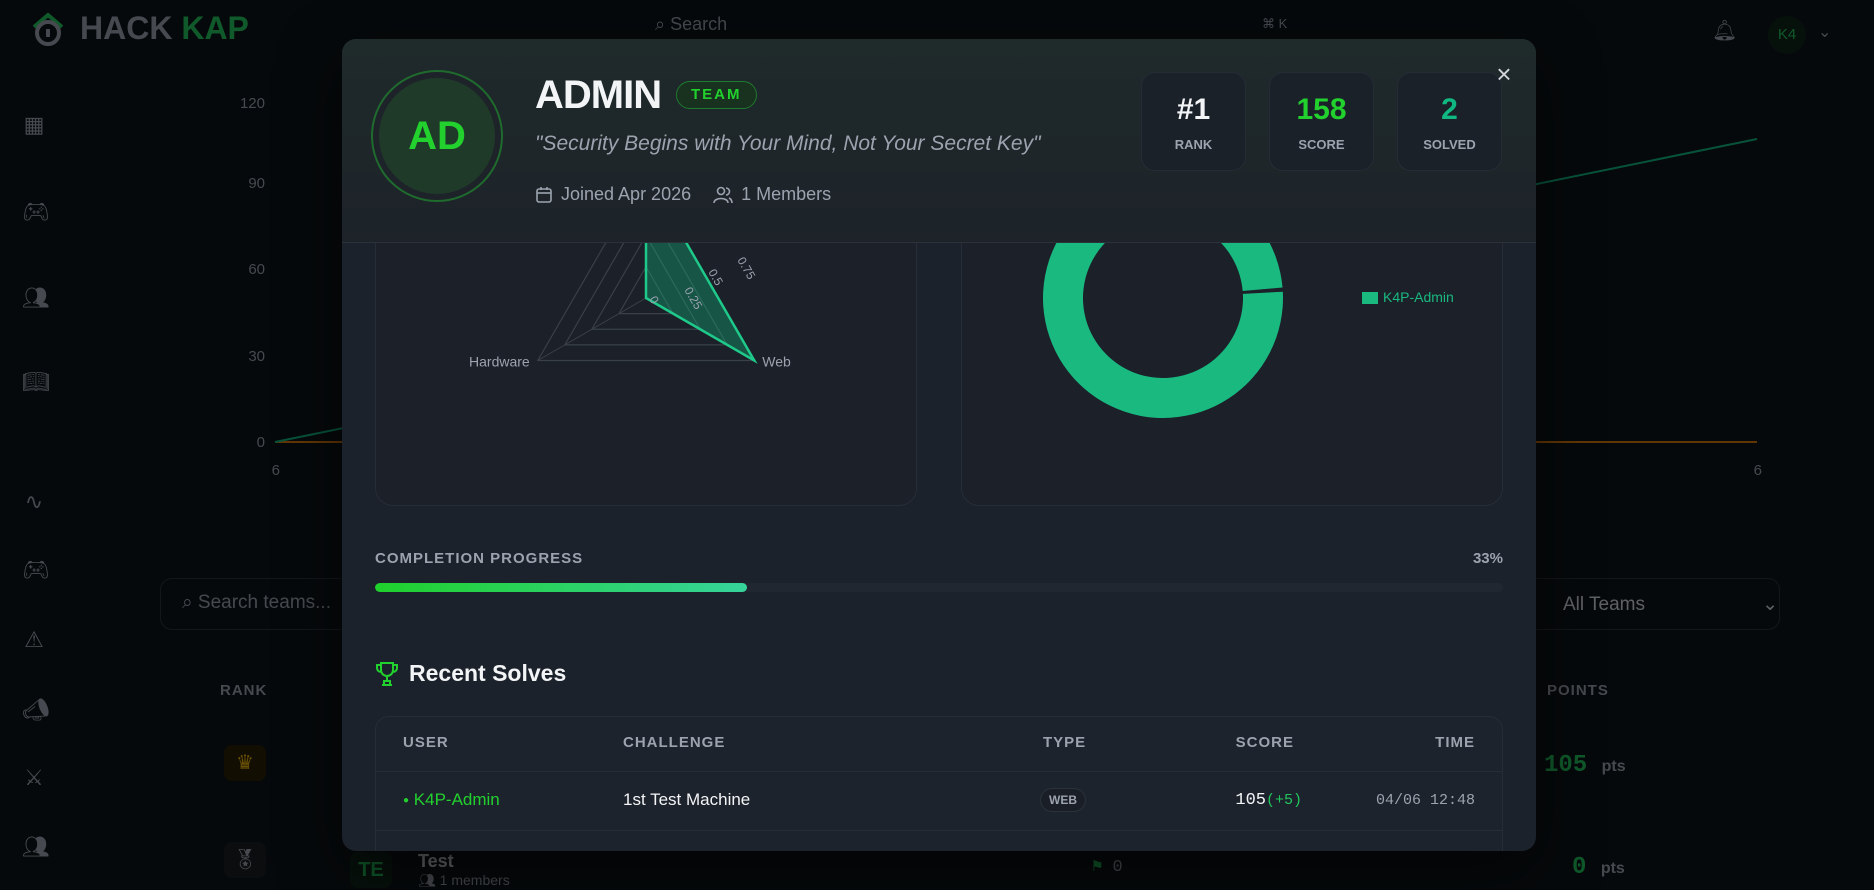 The height and width of the screenshot is (890, 1874). I want to click on stat-value: 2, so click(1449, 109).